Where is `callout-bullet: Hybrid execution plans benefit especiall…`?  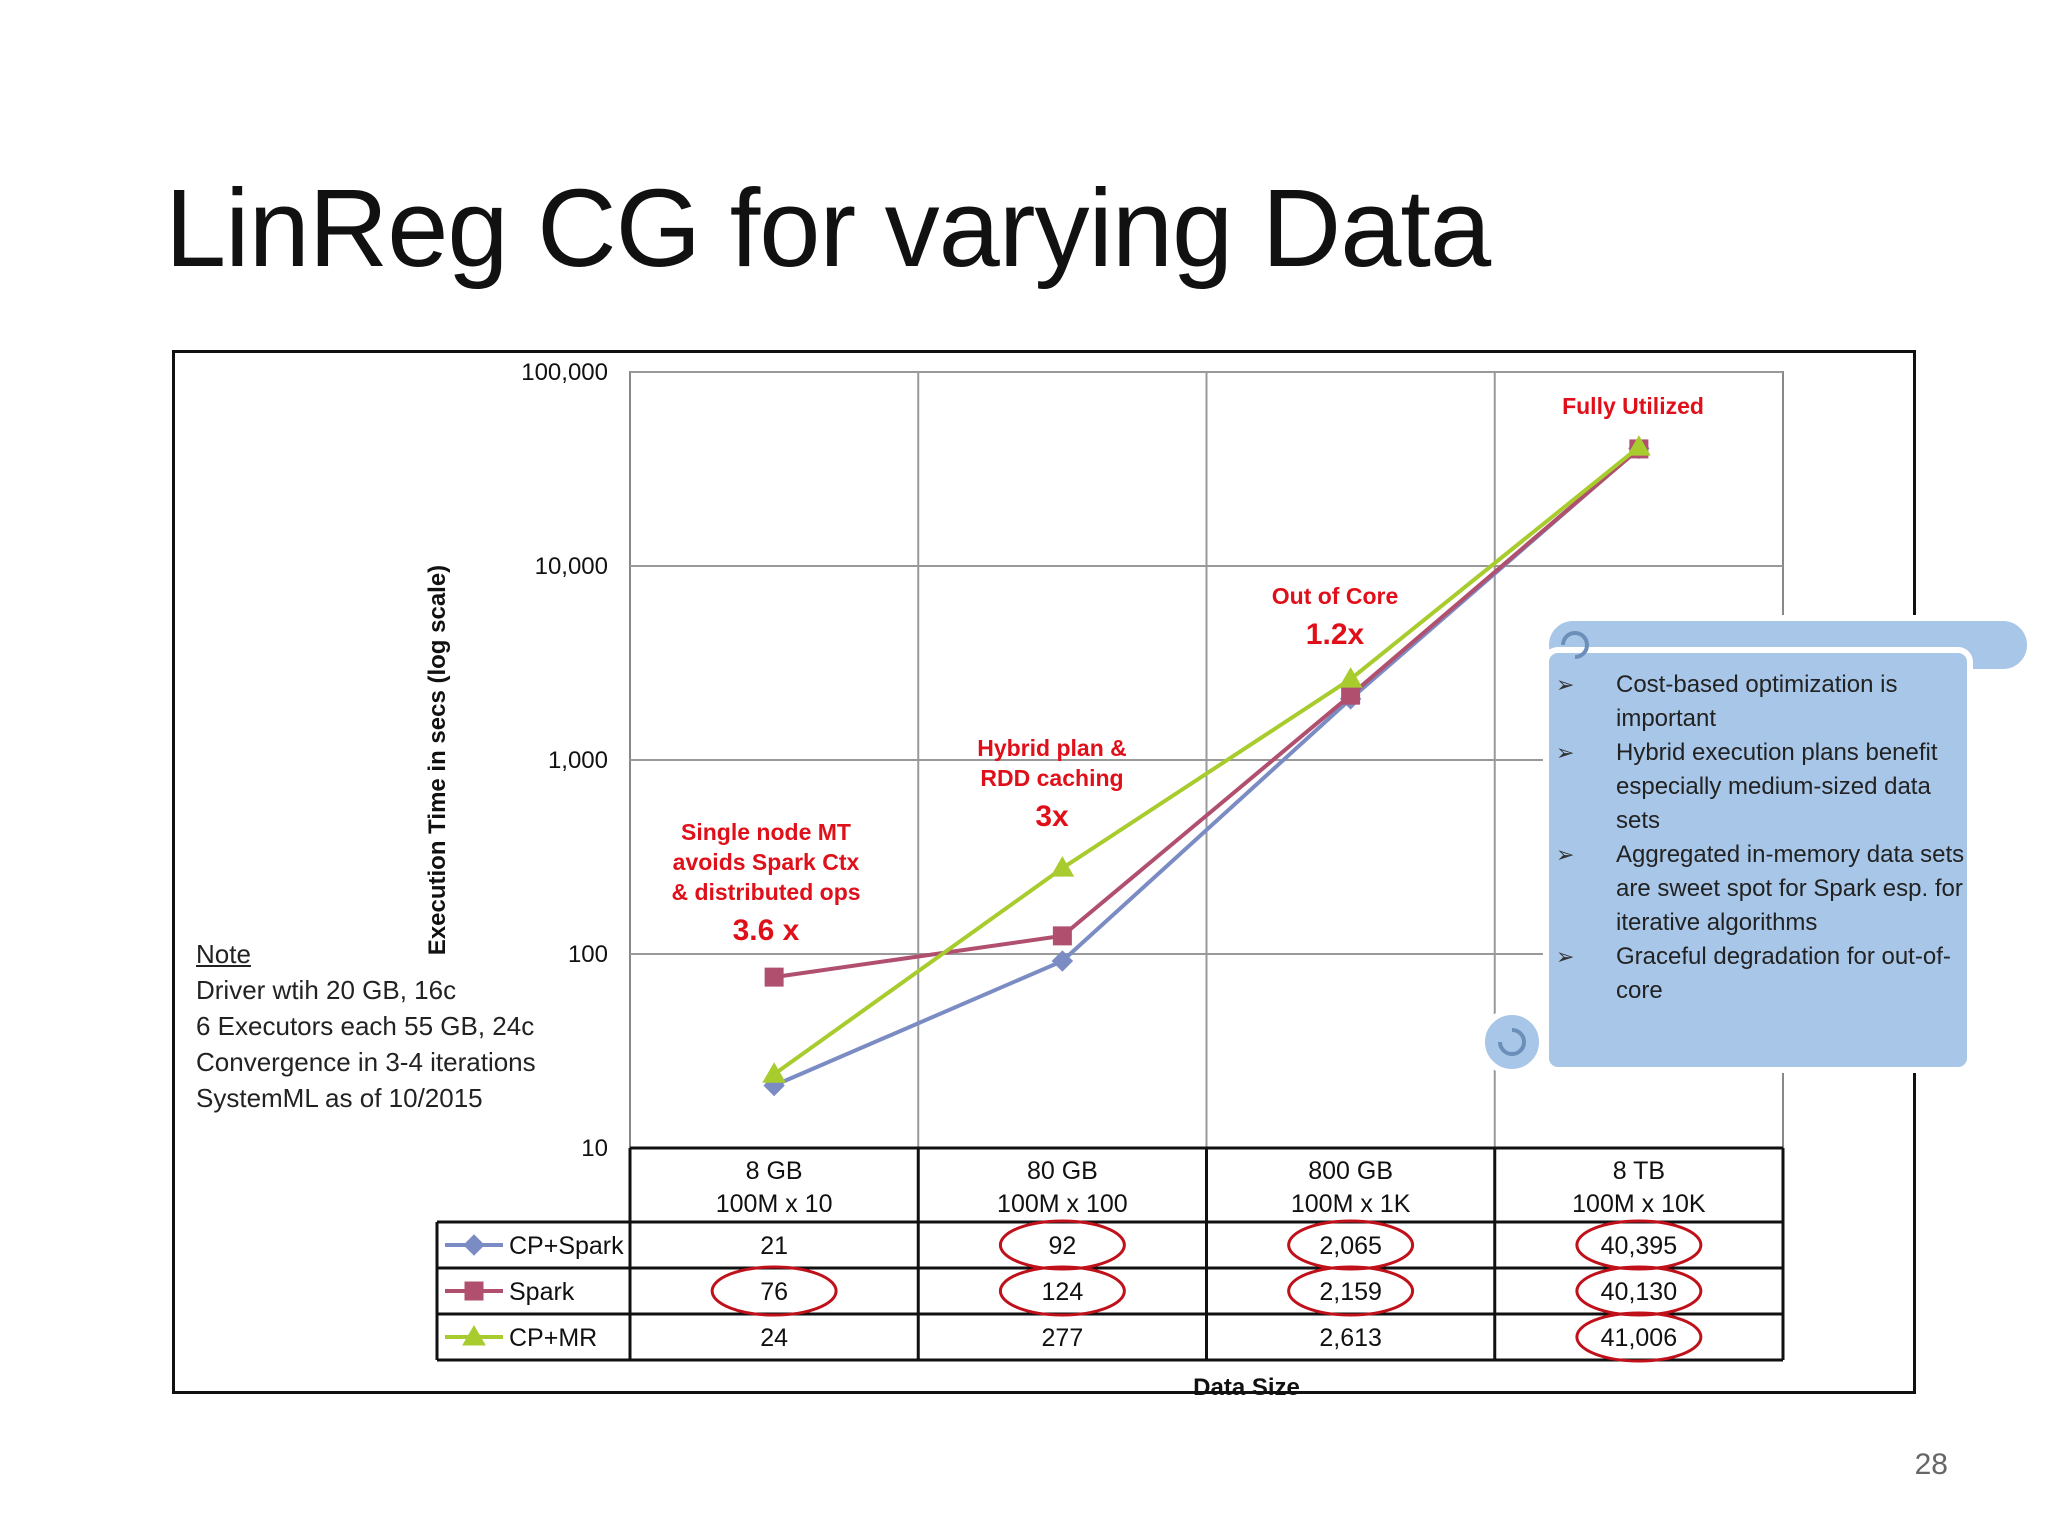
callout-bullet: Hybrid execution plans benefit especiall… is located at coordinates (1766, 787).